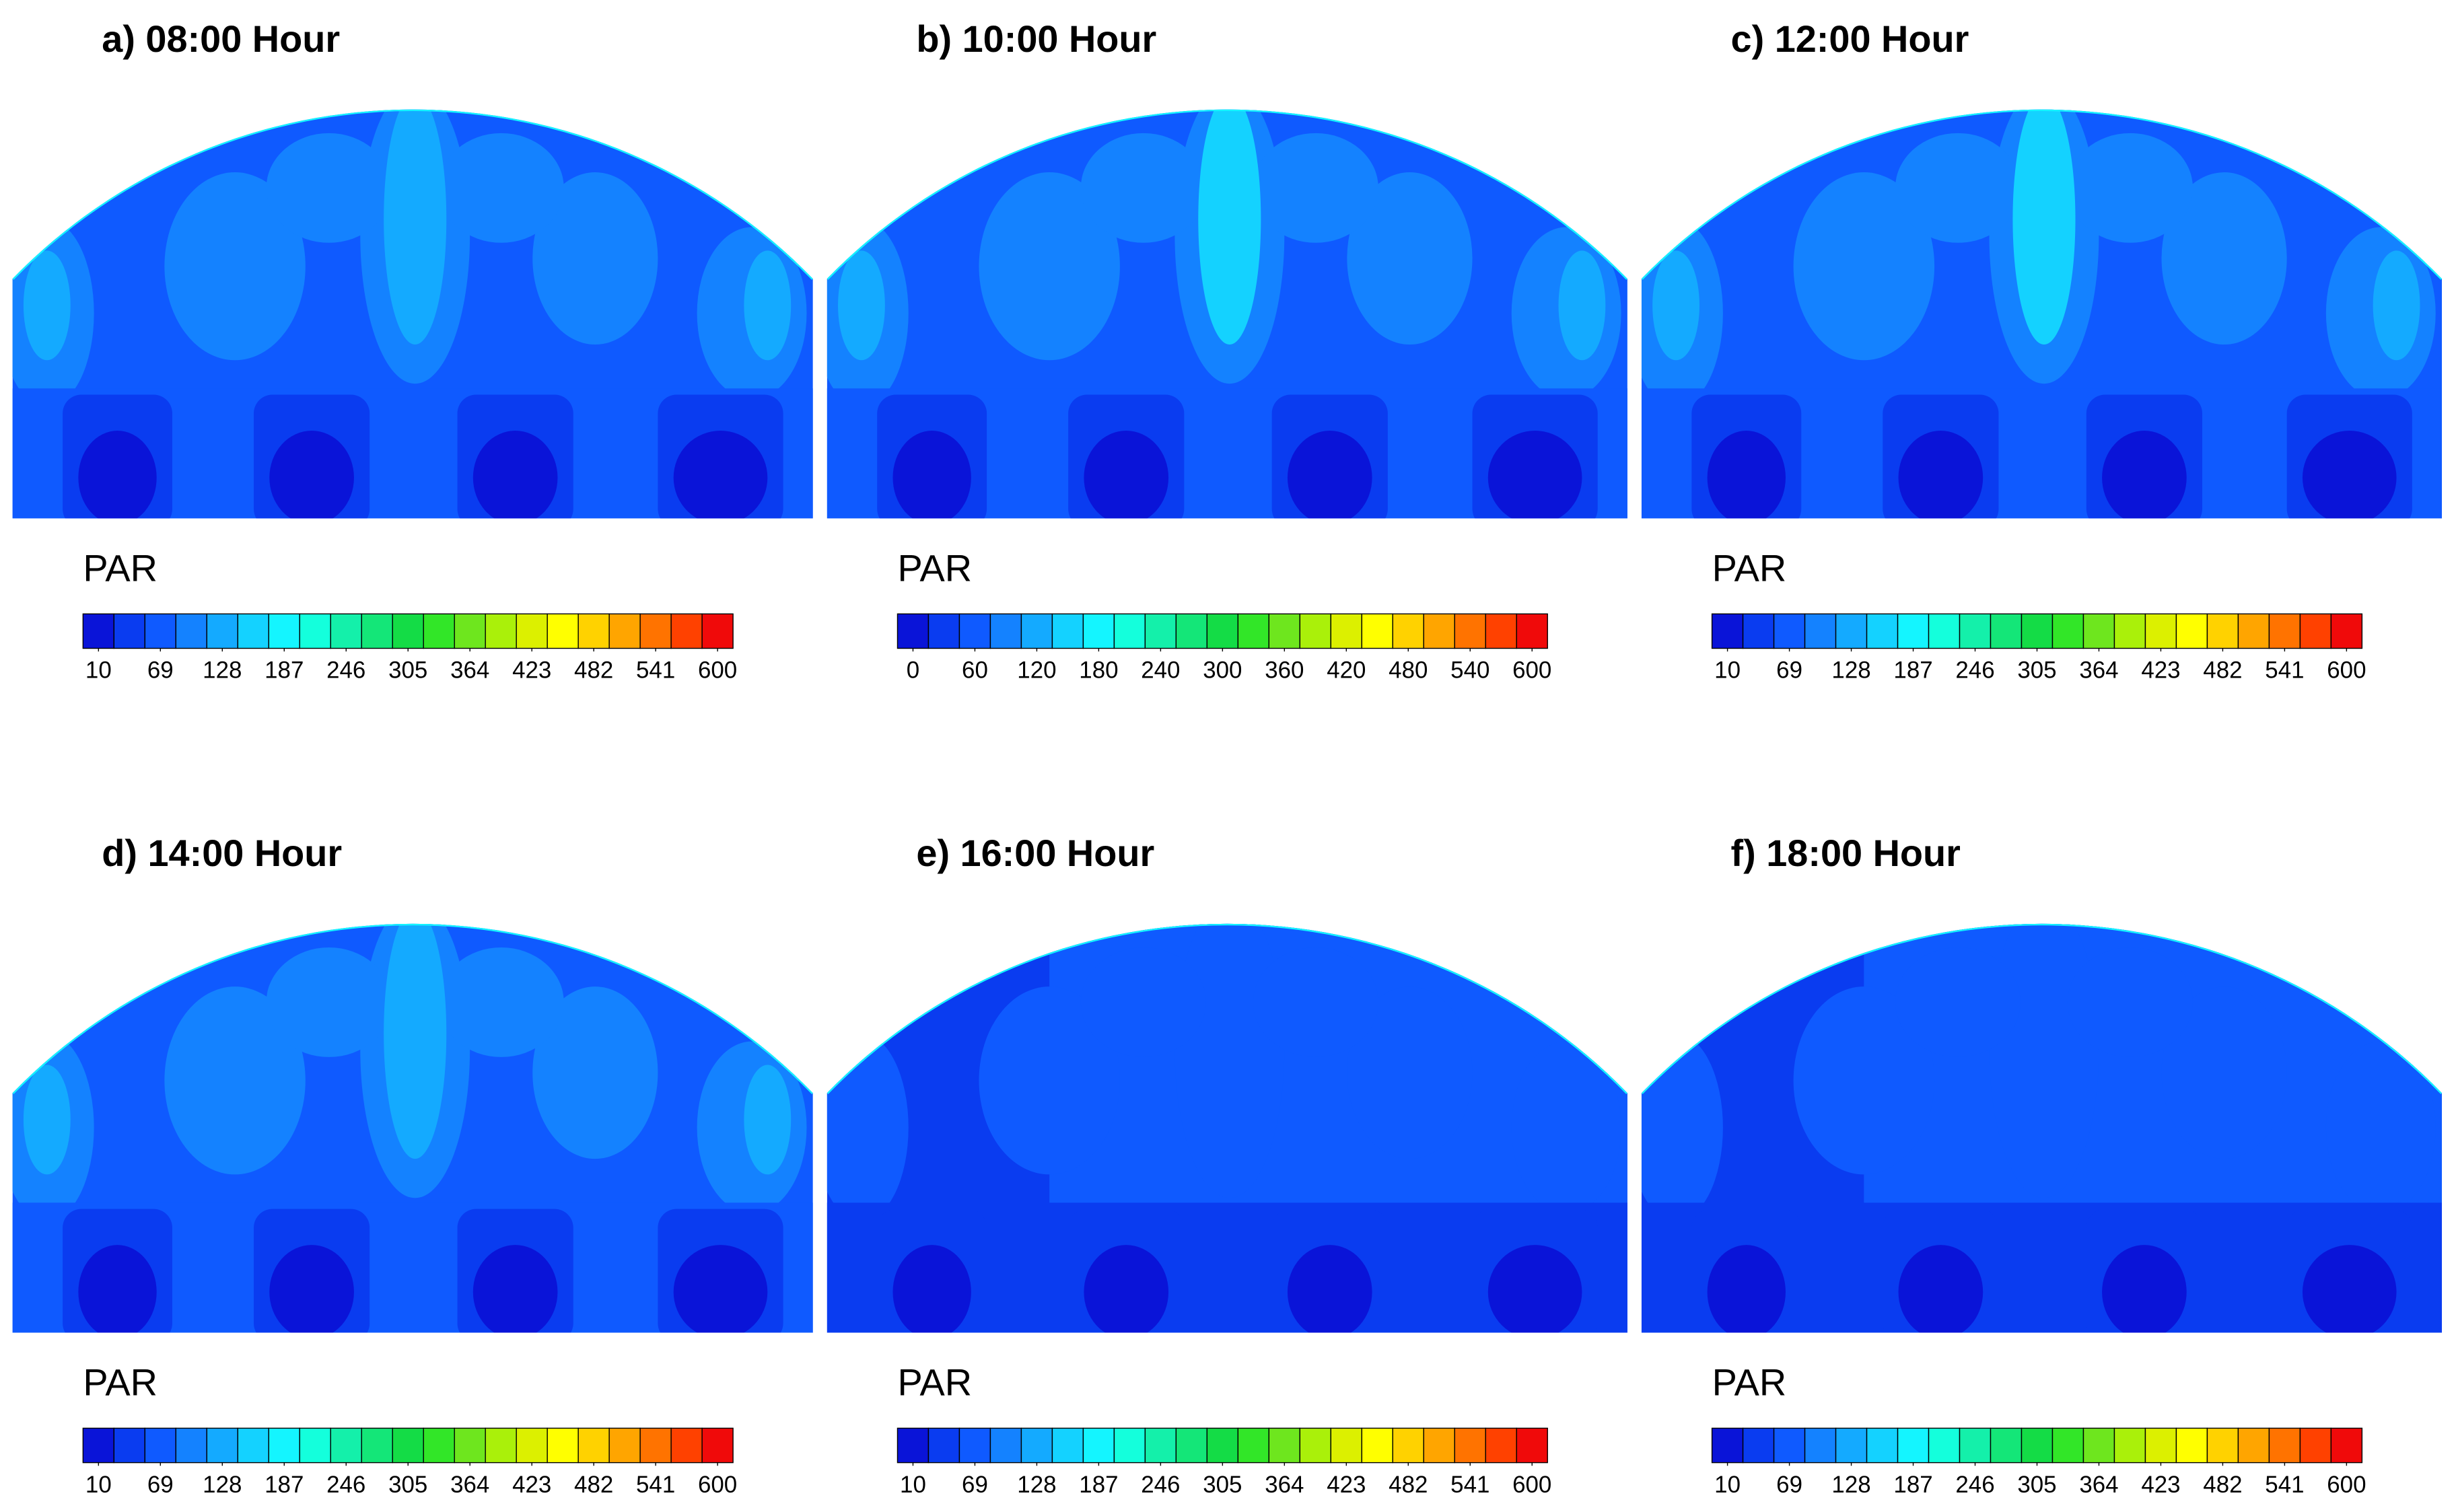 This screenshot has width=2456, height=1512. What do you see at coordinates (222, 853) in the screenshot?
I see `panel-title: d) 14:00 Hour` at bounding box center [222, 853].